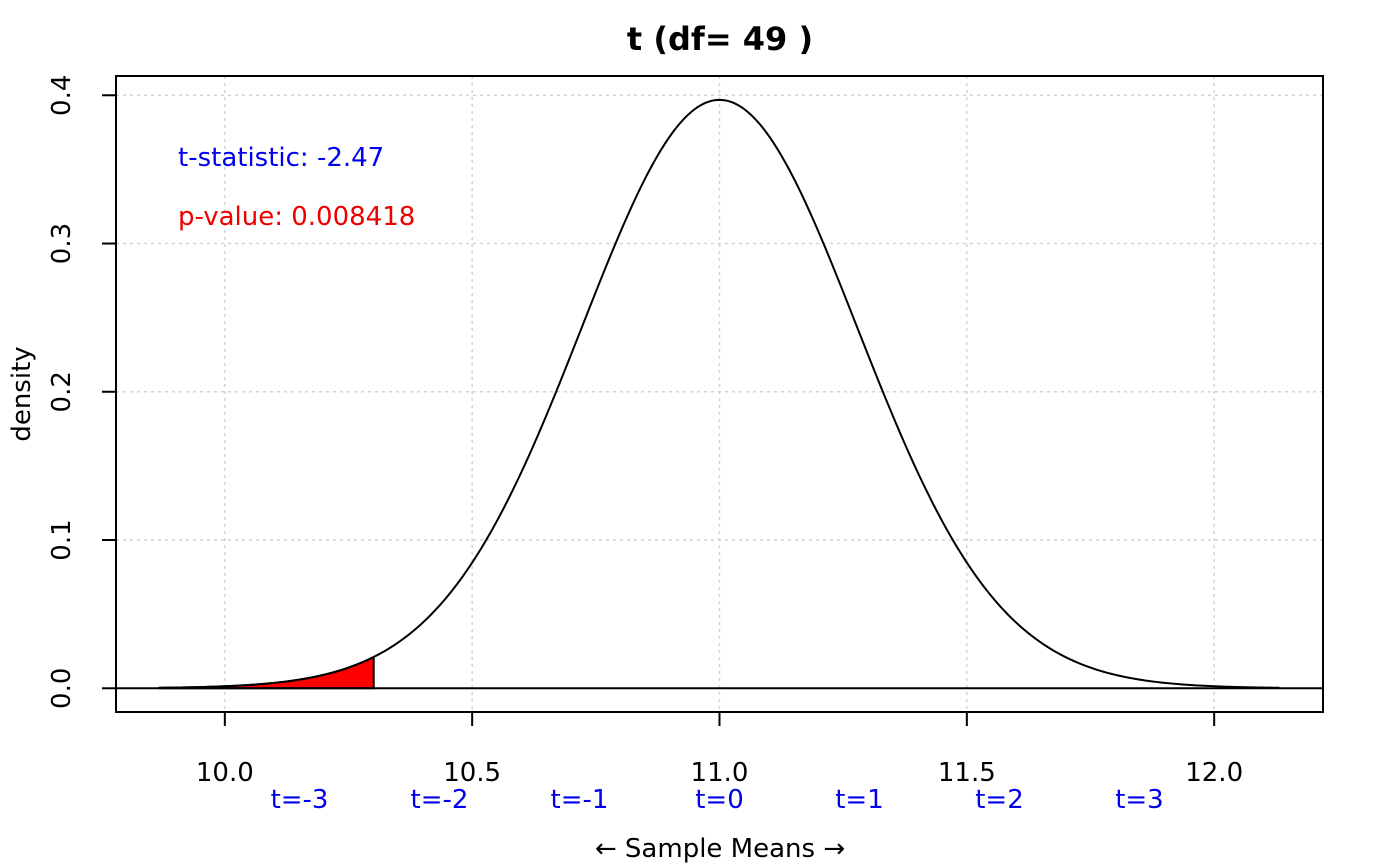 This screenshot has width=1400, height=866. I want to click on x-tick-label-4: 12.0, so click(1214, 773).